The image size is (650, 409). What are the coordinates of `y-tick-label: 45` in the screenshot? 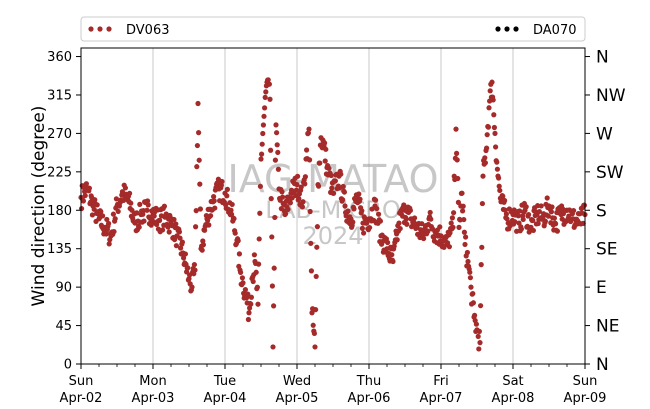 It's located at (63, 326).